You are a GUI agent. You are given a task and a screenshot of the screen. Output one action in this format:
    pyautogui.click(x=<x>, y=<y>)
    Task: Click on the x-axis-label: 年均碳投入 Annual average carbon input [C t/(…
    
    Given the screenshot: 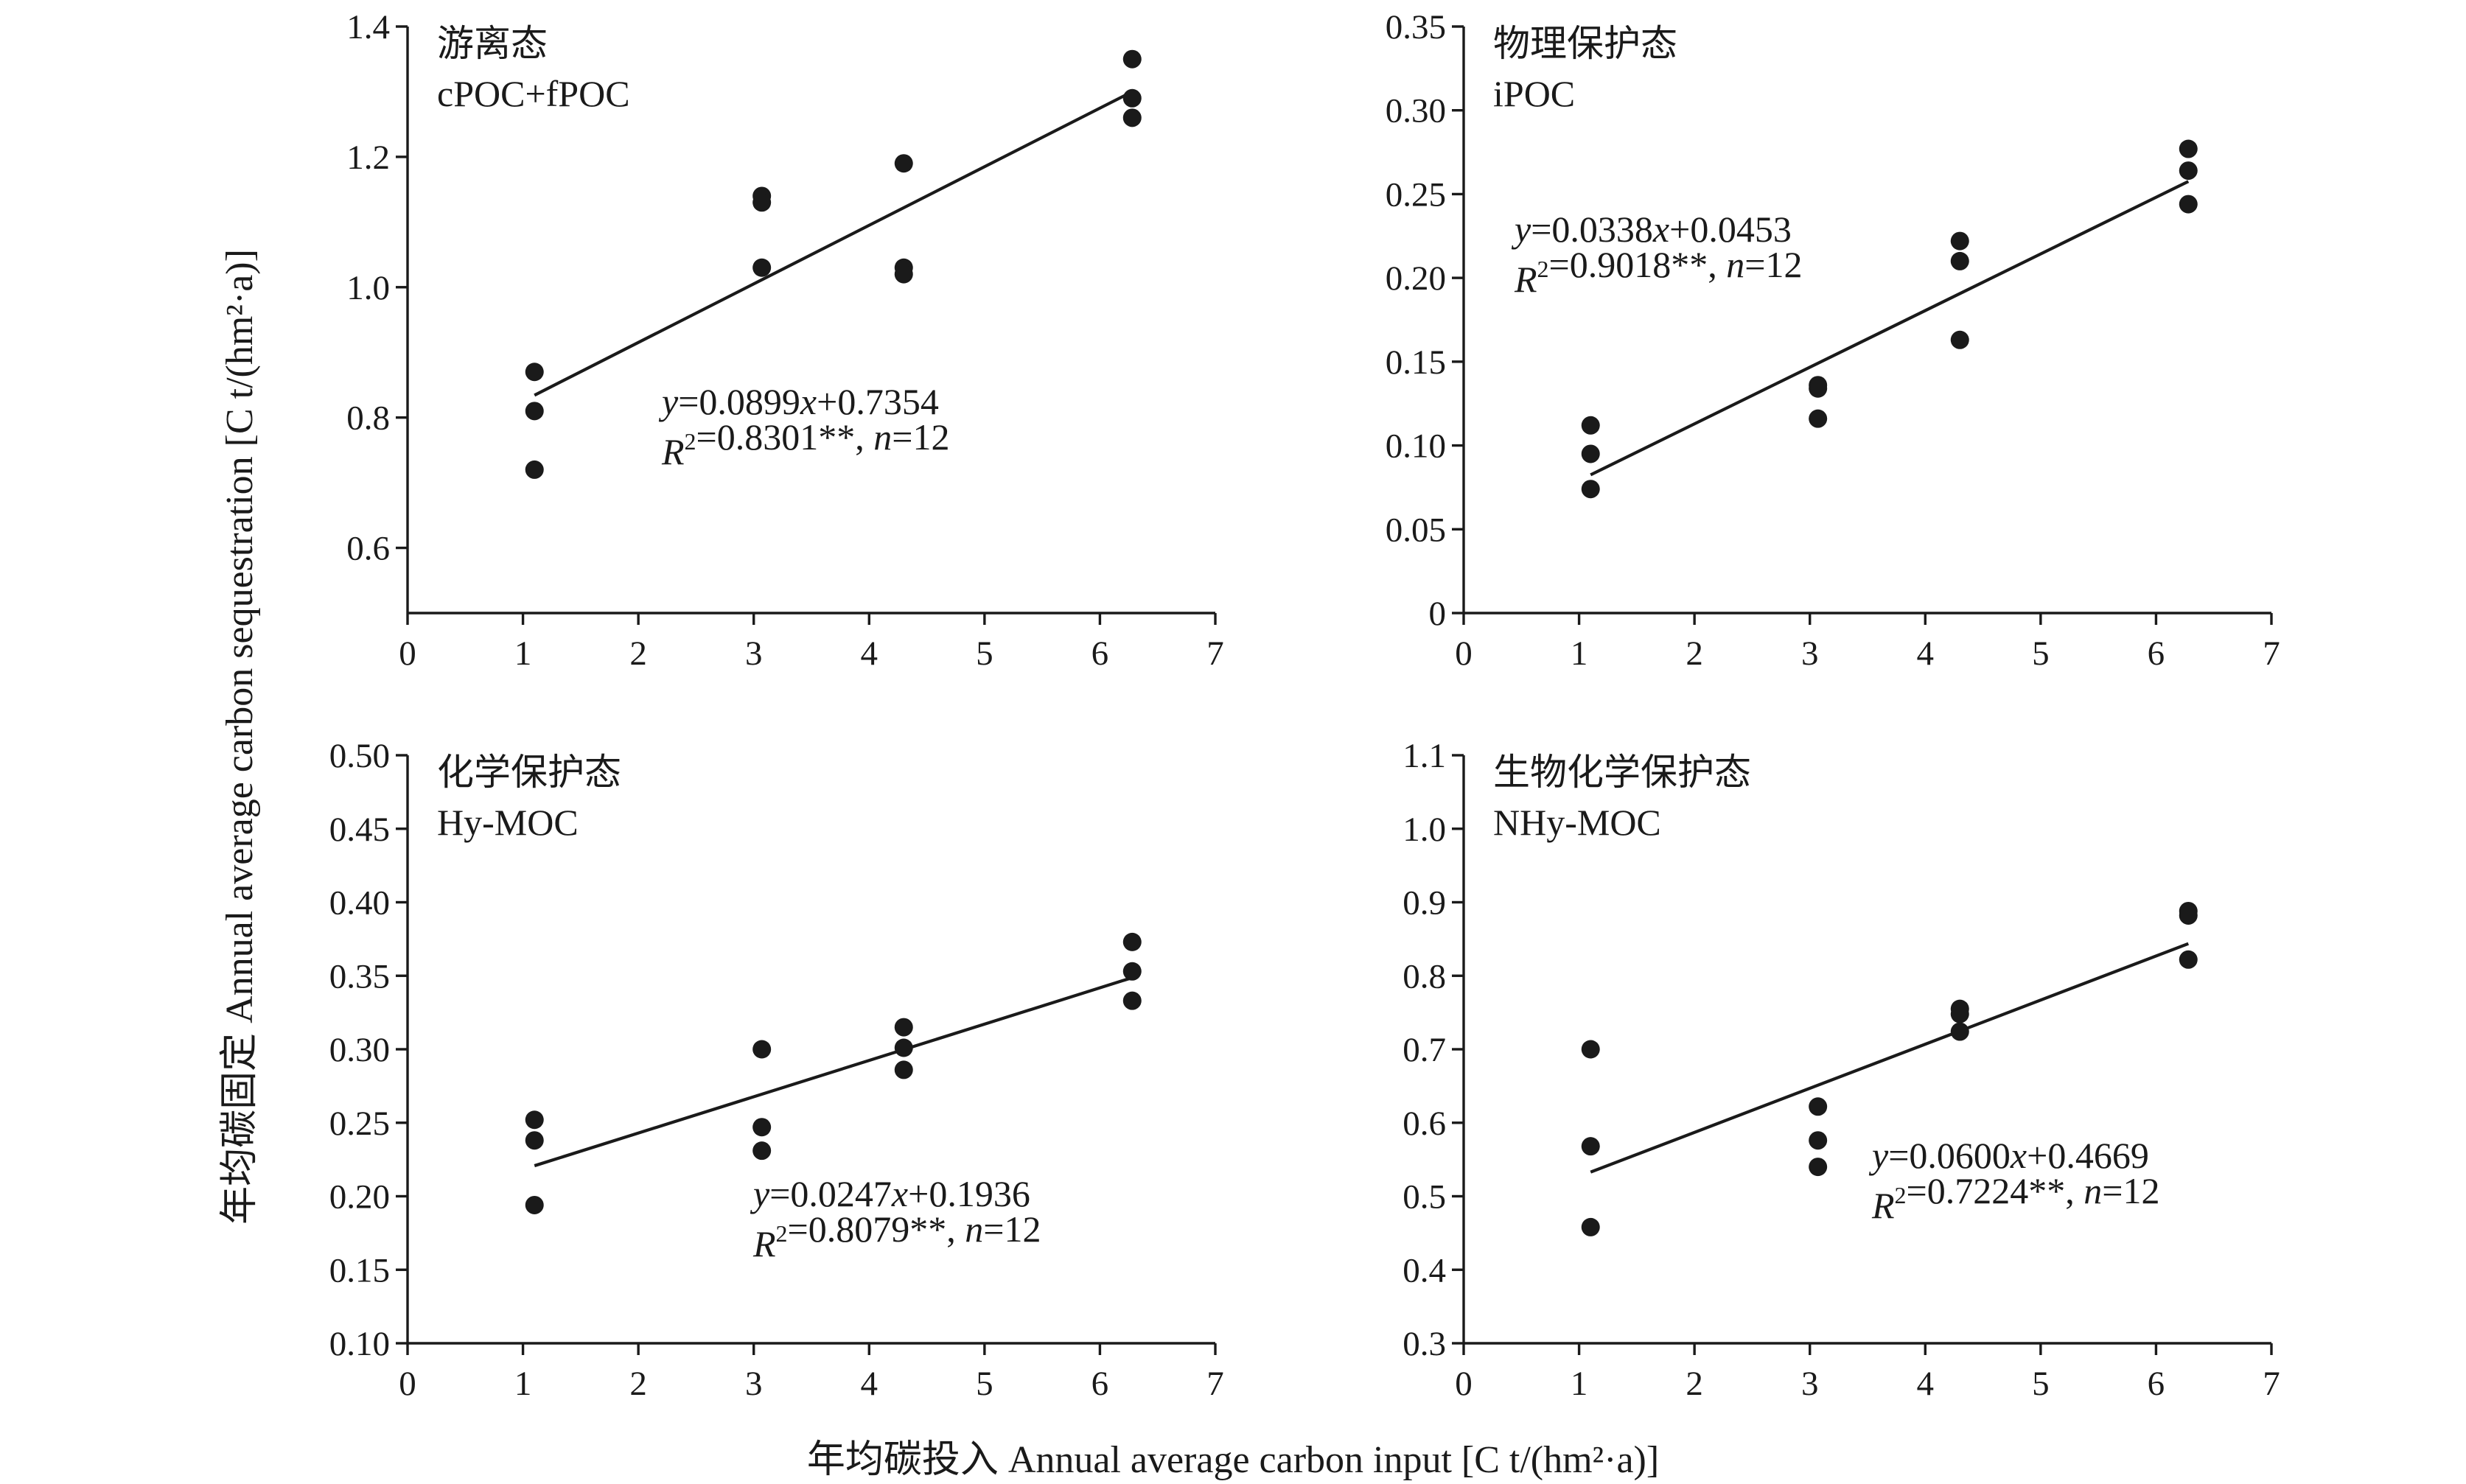 What is the action you would take?
    pyautogui.click(x=1233, y=1460)
    